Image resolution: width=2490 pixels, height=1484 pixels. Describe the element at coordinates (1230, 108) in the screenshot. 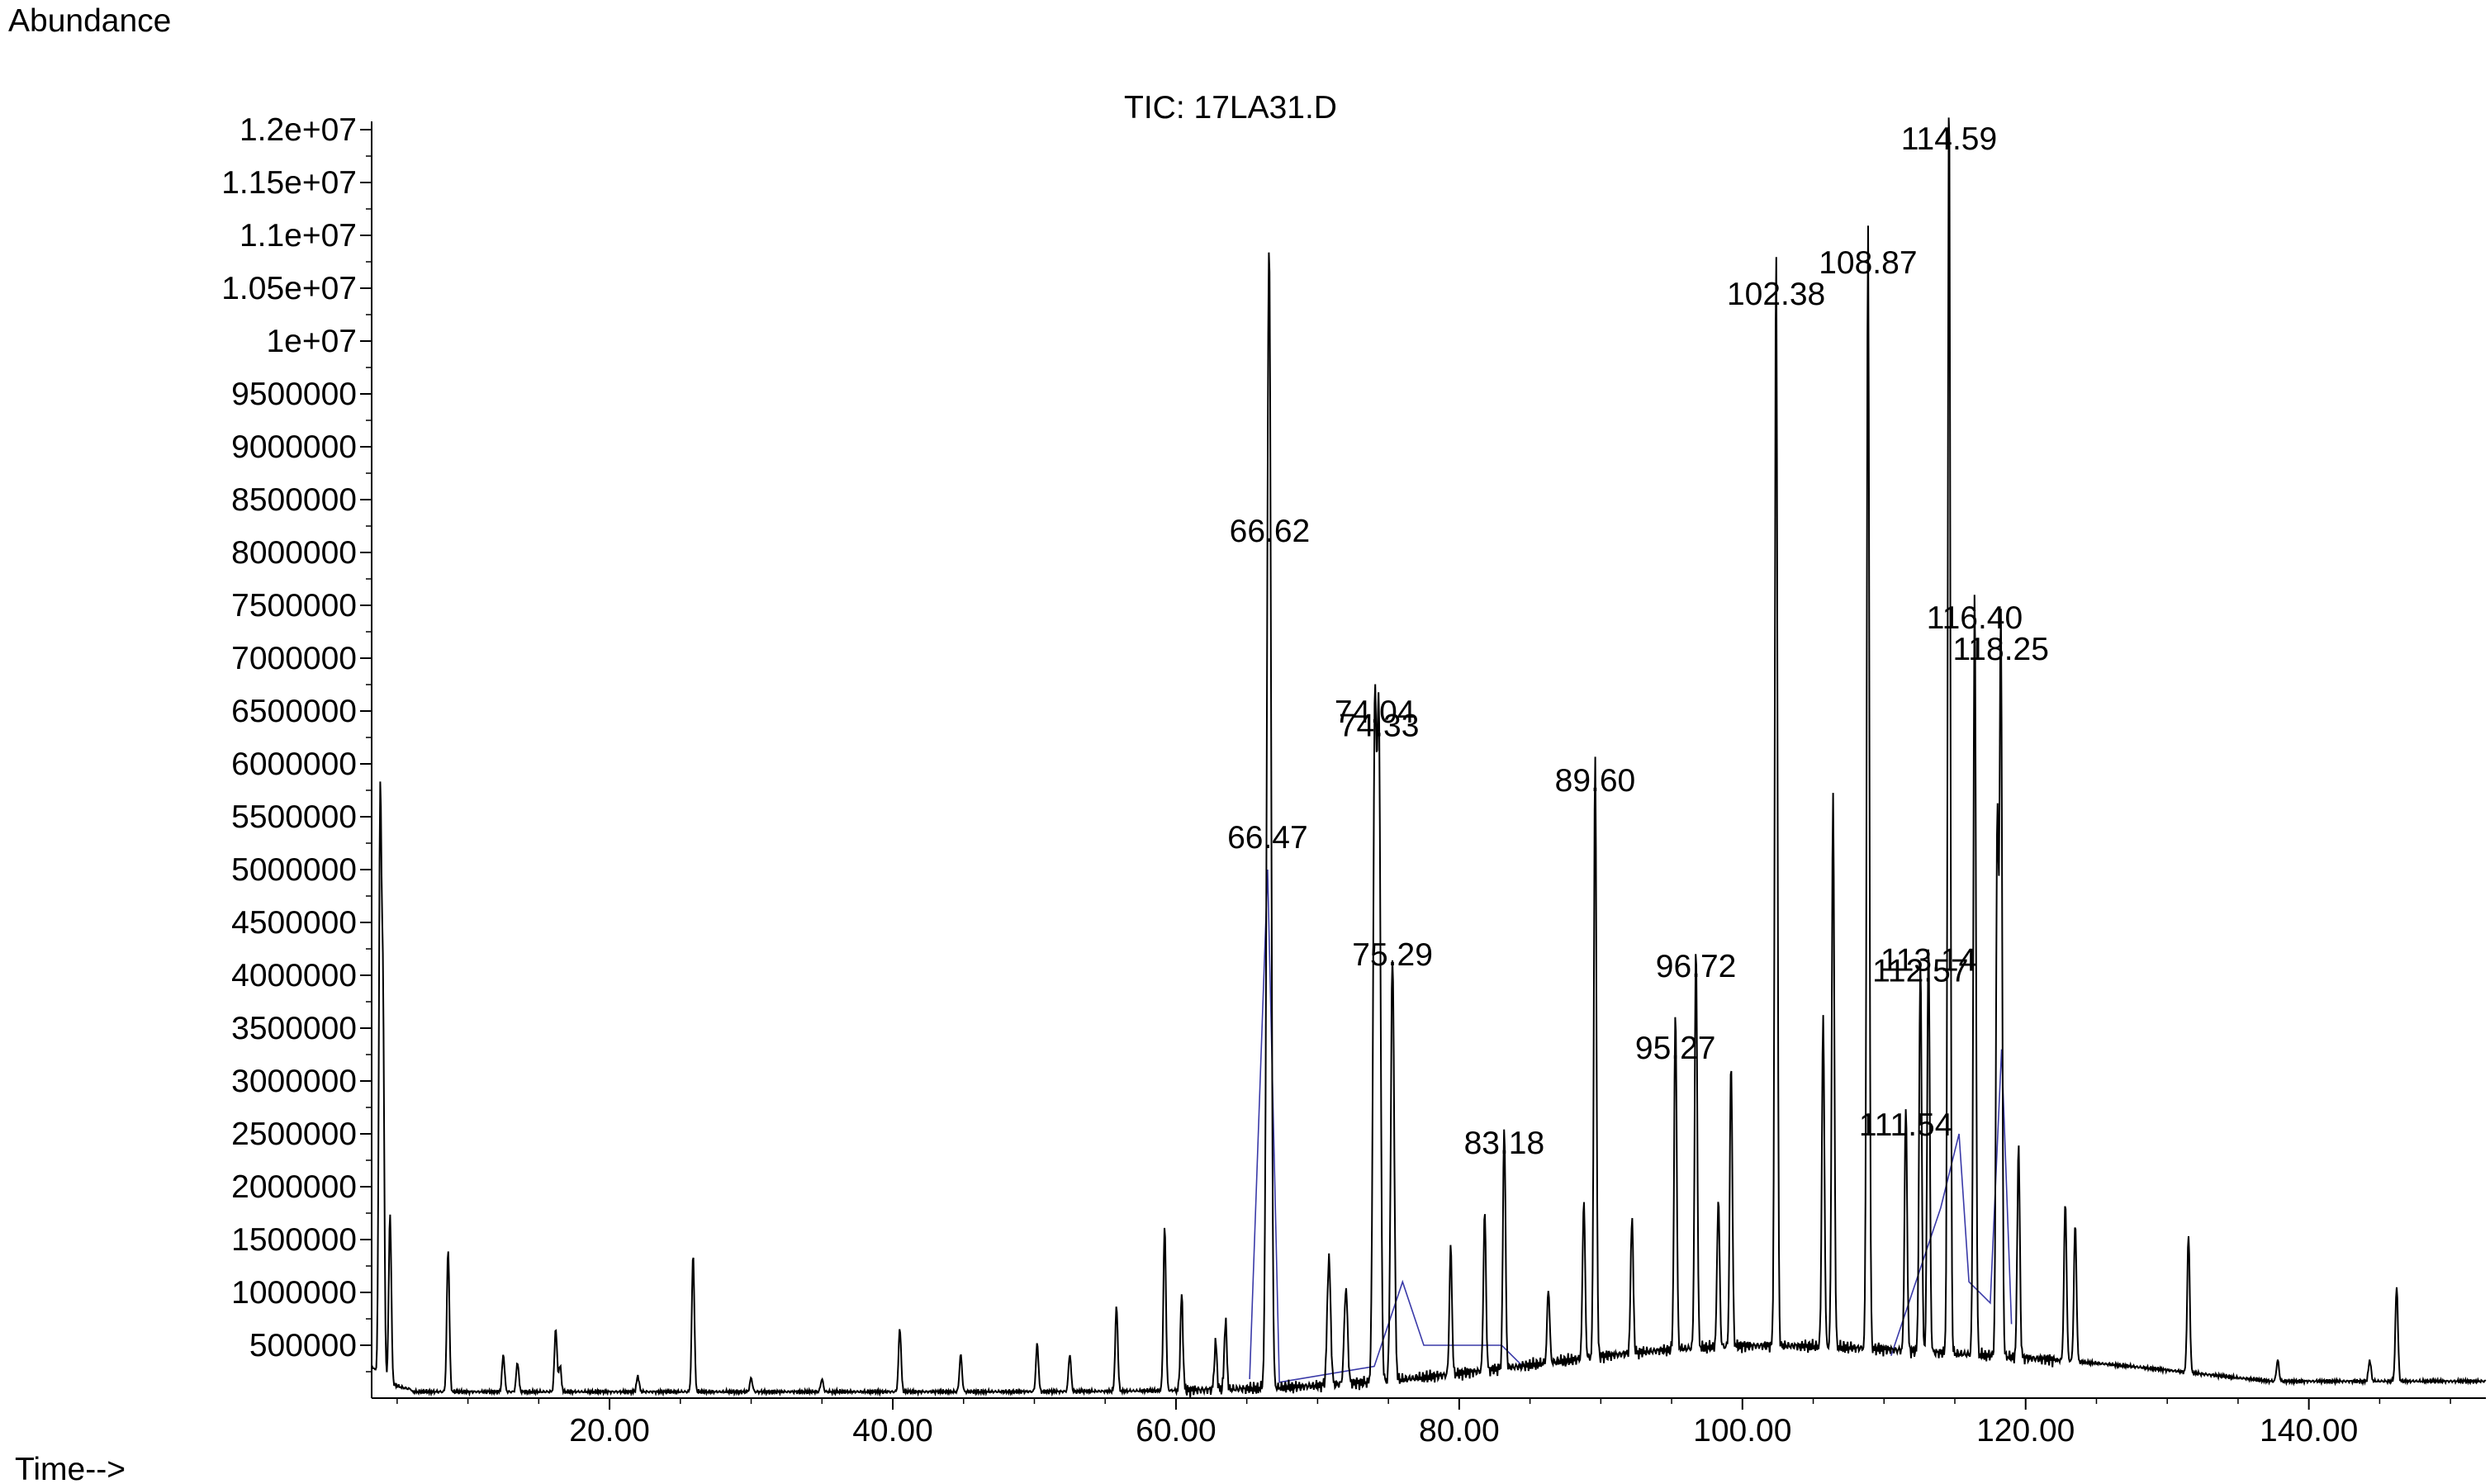

I see `chart-title: TIC: 17LA31.D` at that location.